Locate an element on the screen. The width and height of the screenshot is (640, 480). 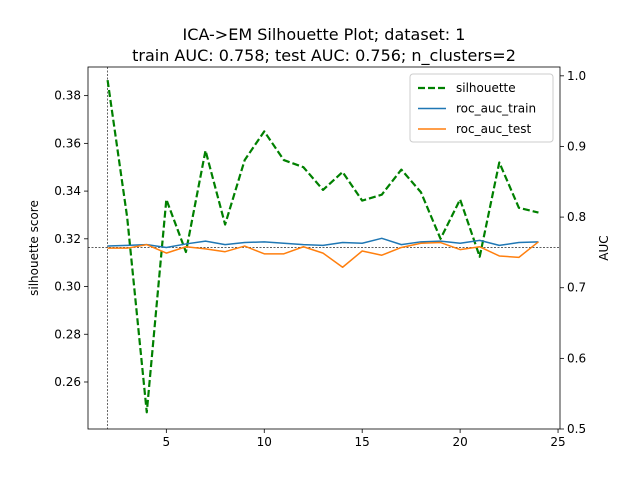
x-tick-label: 5 is located at coordinates (167, 442).